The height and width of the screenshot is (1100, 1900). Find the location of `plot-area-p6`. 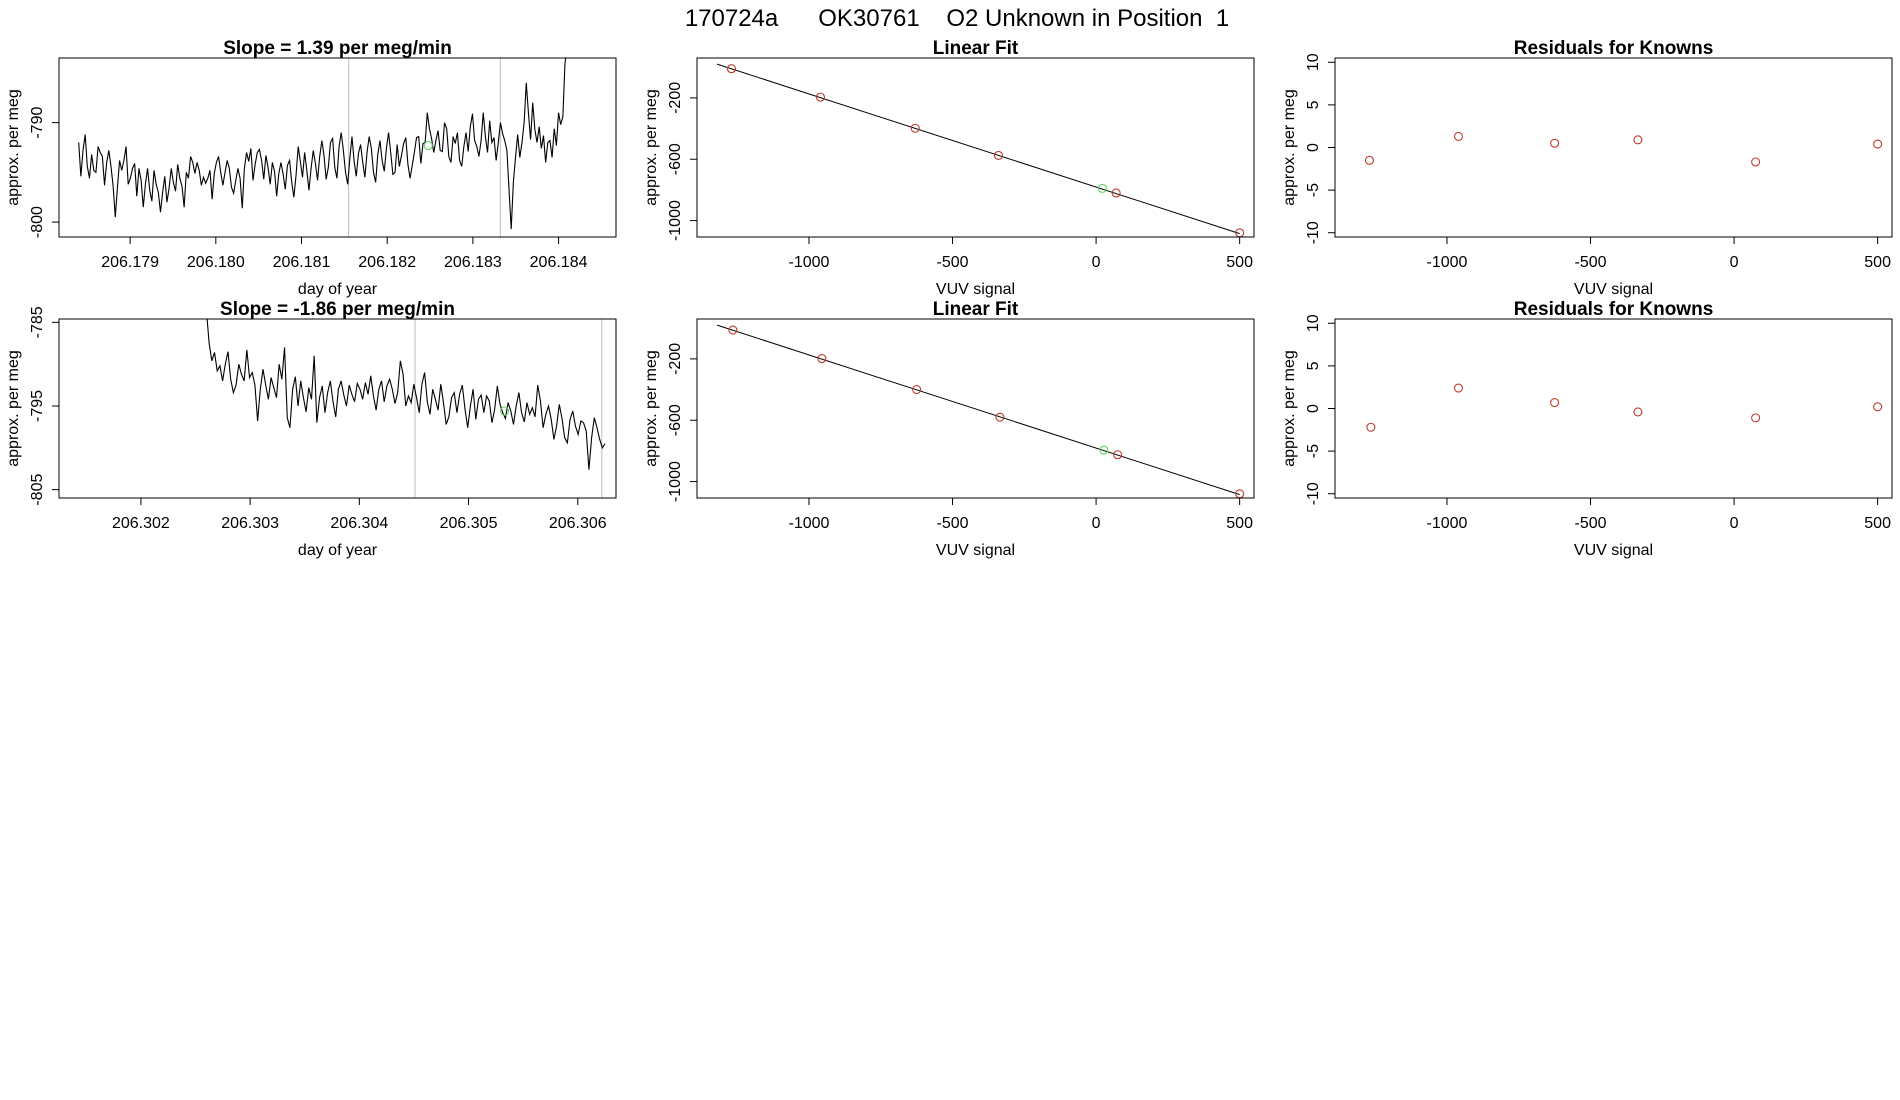

plot-area-p6 is located at coordinates (1624, 407).